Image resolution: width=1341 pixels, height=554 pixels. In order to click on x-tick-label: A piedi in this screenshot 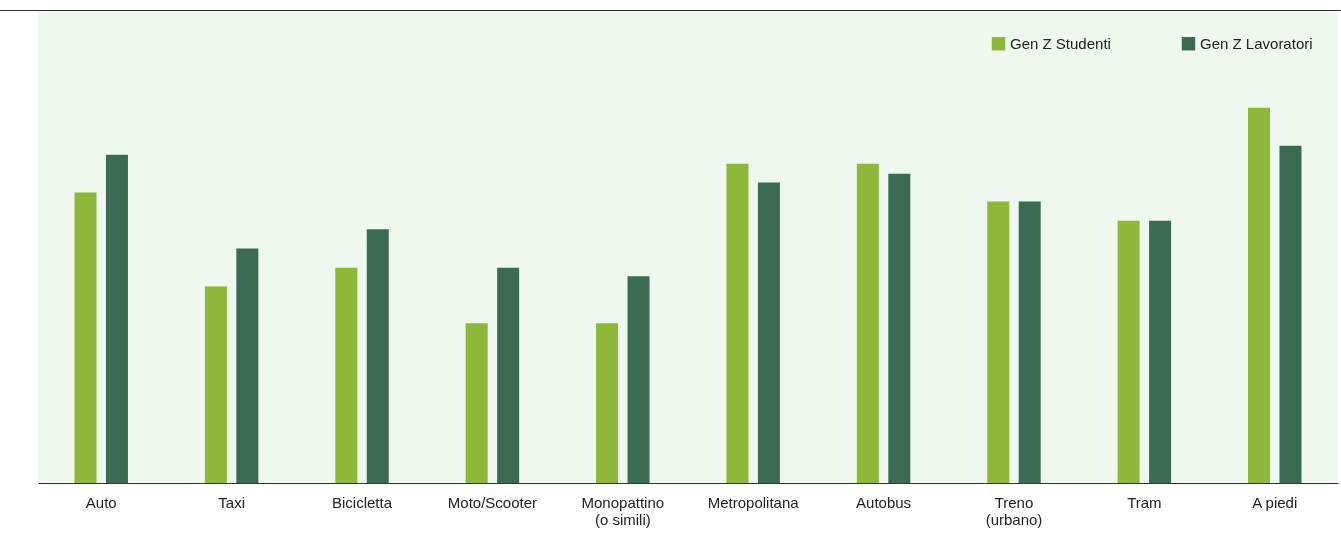, I will do `click(1275, 502)`.